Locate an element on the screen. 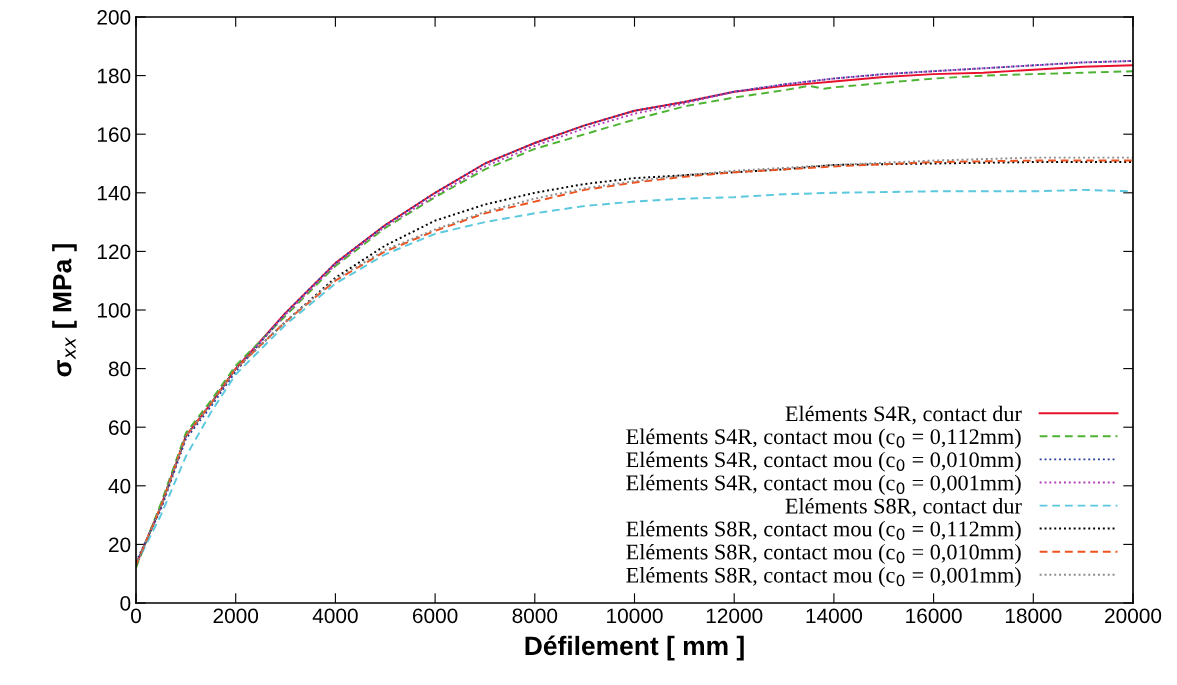 This screenshot has width=1177, height=685. y-tick-label: 180 is located at coordinates (114, 76).